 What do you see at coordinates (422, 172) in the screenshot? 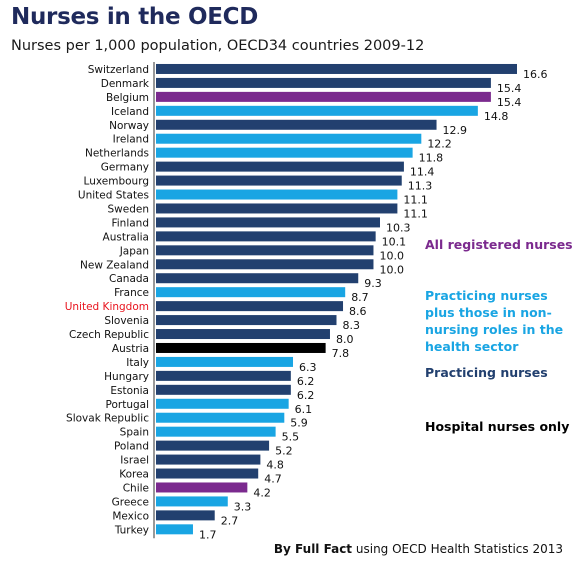
I see `value-label: 11.4` at bounding box center [422, 172].